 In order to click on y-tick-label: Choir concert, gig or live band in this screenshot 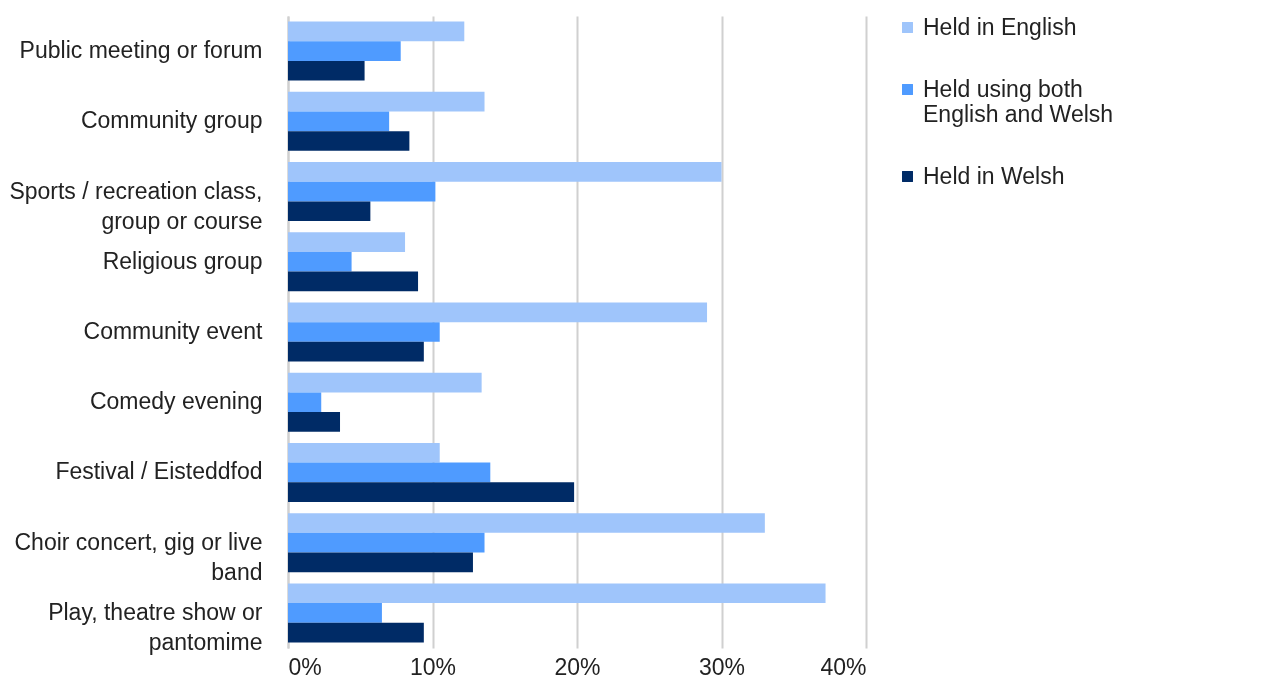, I will do `click(138, 556)`.